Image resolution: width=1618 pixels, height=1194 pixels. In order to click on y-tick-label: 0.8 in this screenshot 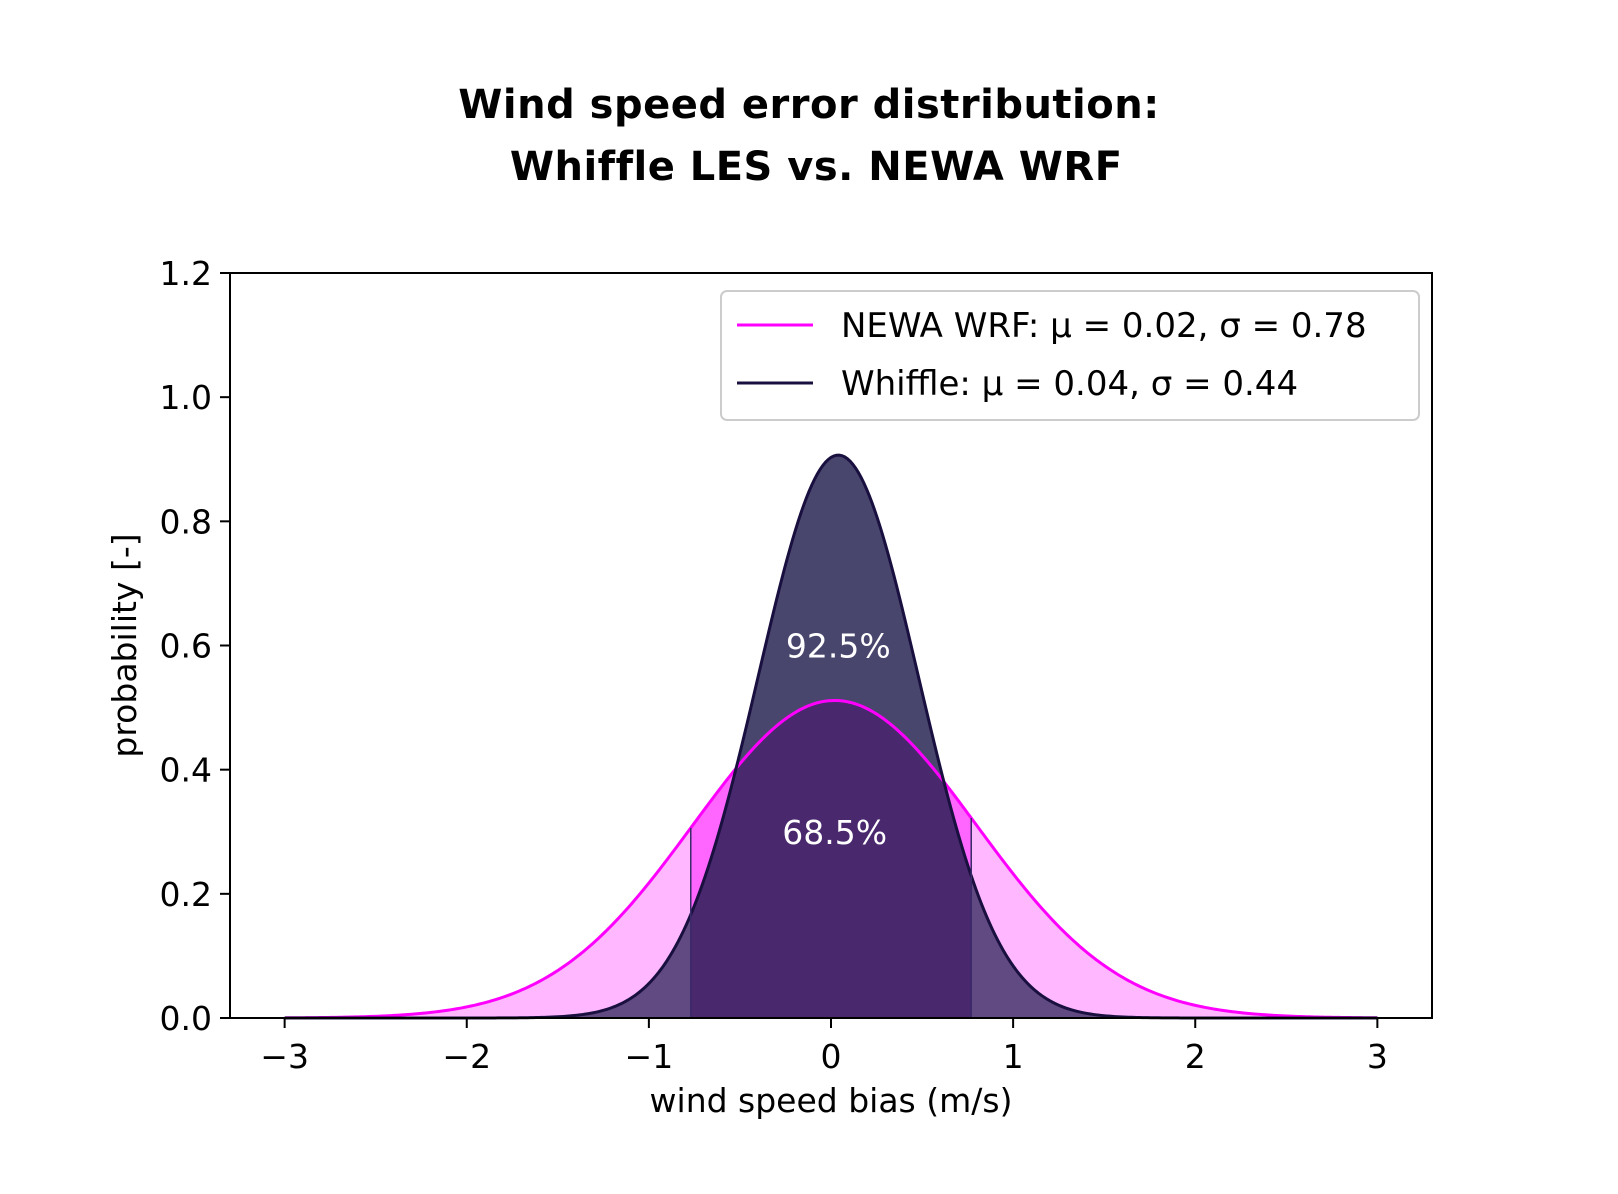, I will do `click(186, 521)`.